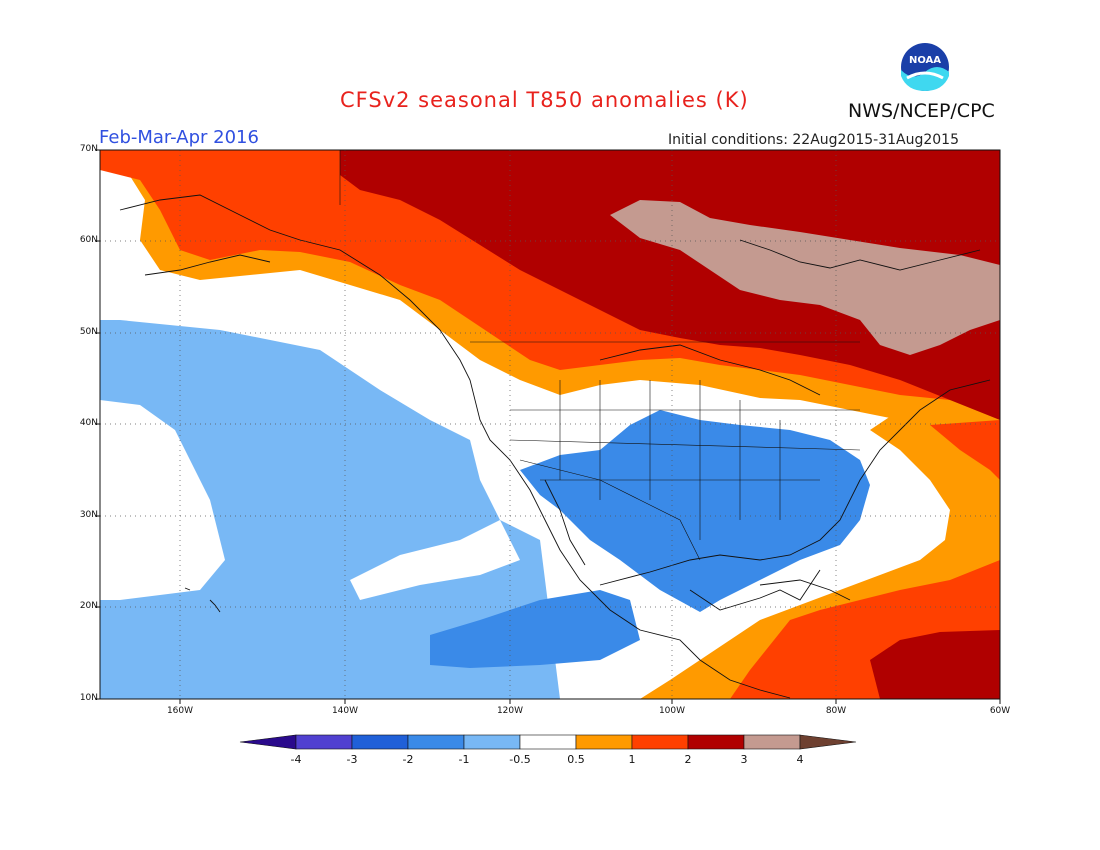  I want to click on lat-label-30n: 30N, so click(88, 515).